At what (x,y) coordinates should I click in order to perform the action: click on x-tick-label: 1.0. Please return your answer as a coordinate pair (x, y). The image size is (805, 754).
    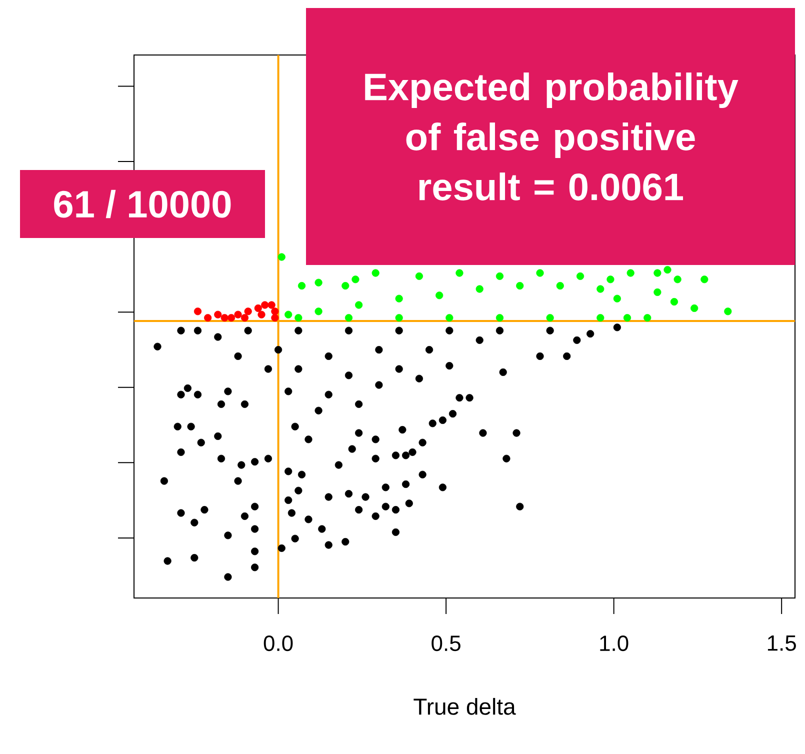
    Looking at the image, I should click on (614, 644).